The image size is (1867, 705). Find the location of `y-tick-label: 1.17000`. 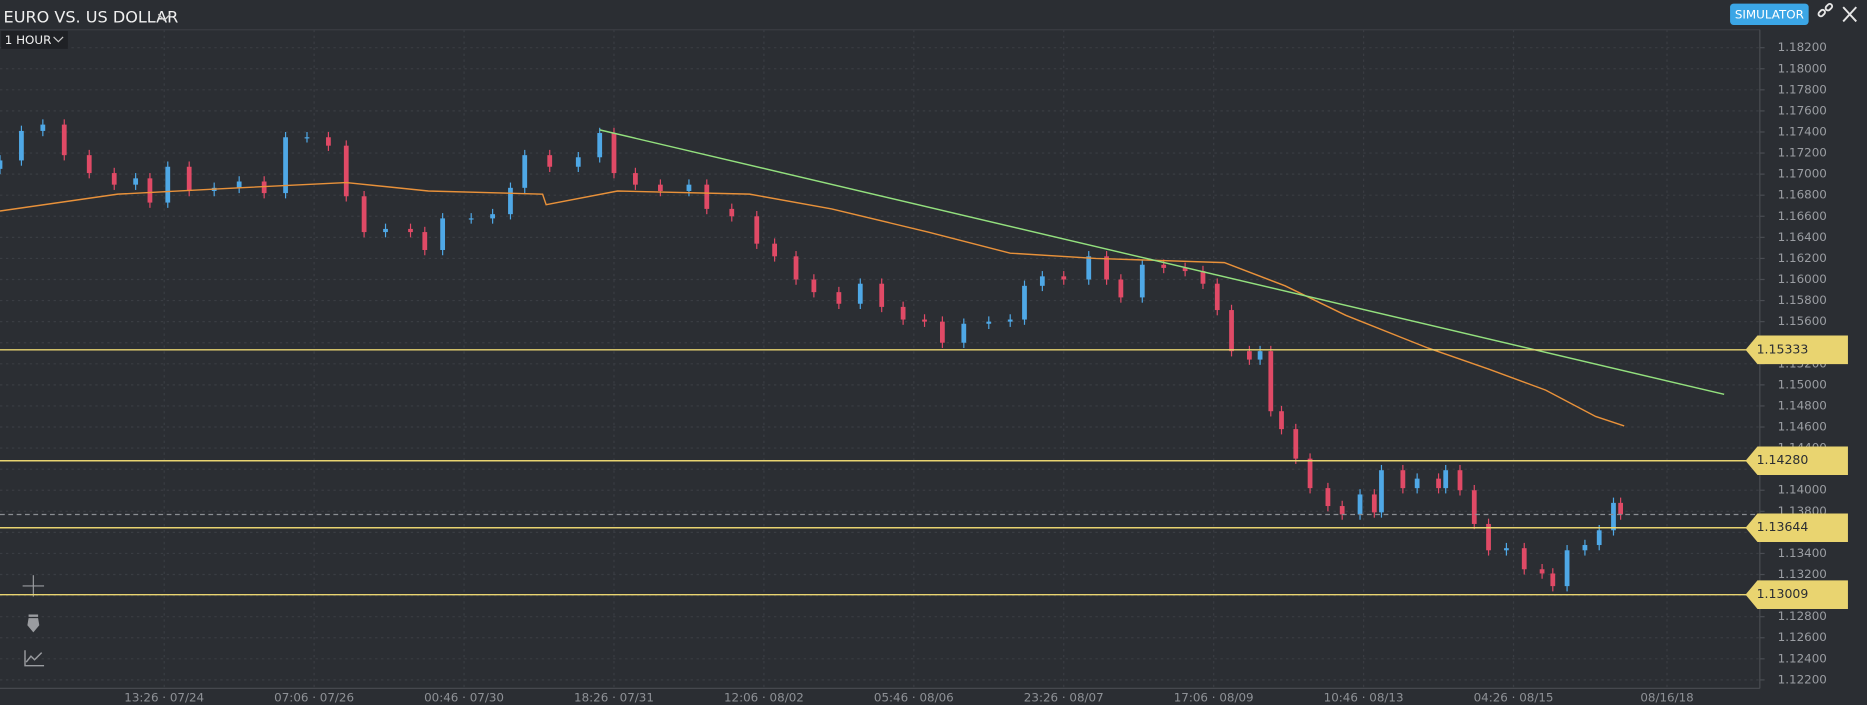

y-tick-label: 1.17000 is located at coordinates (1802, 174).